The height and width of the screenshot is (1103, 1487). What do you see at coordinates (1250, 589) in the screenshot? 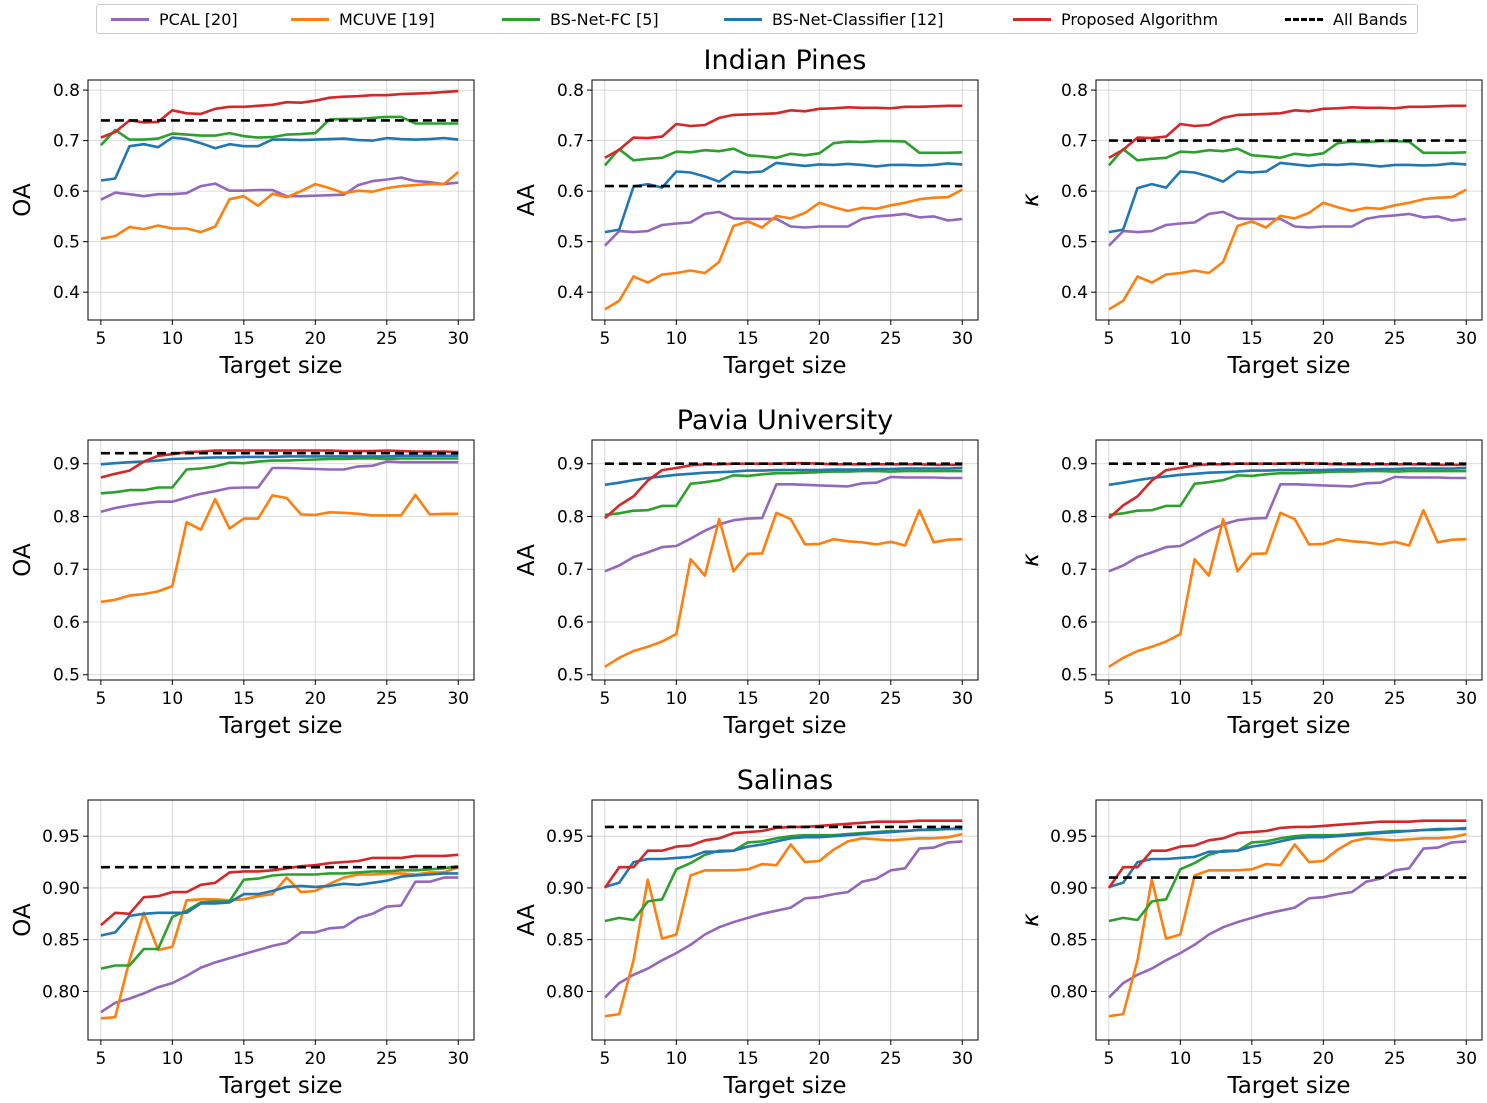
I see `subplot-1-2: 5 10 15 20 25 30 0.5 0.6 0.7 0.8 0.9 Target size κ` at bounding box center [1250, 589].